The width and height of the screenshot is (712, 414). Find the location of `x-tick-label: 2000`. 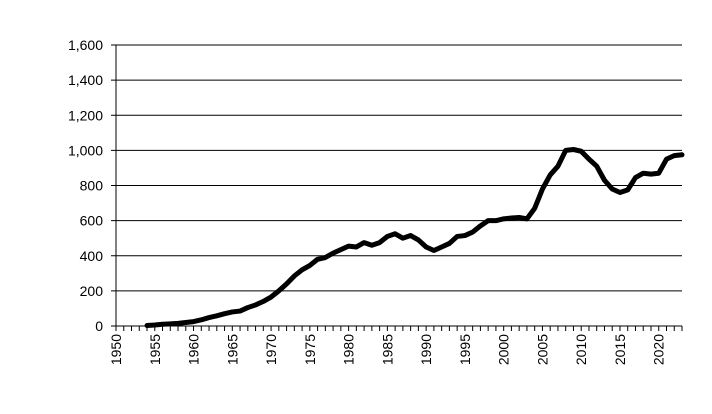

x-tick-label: 2000 is located at coordinates (504, 349).